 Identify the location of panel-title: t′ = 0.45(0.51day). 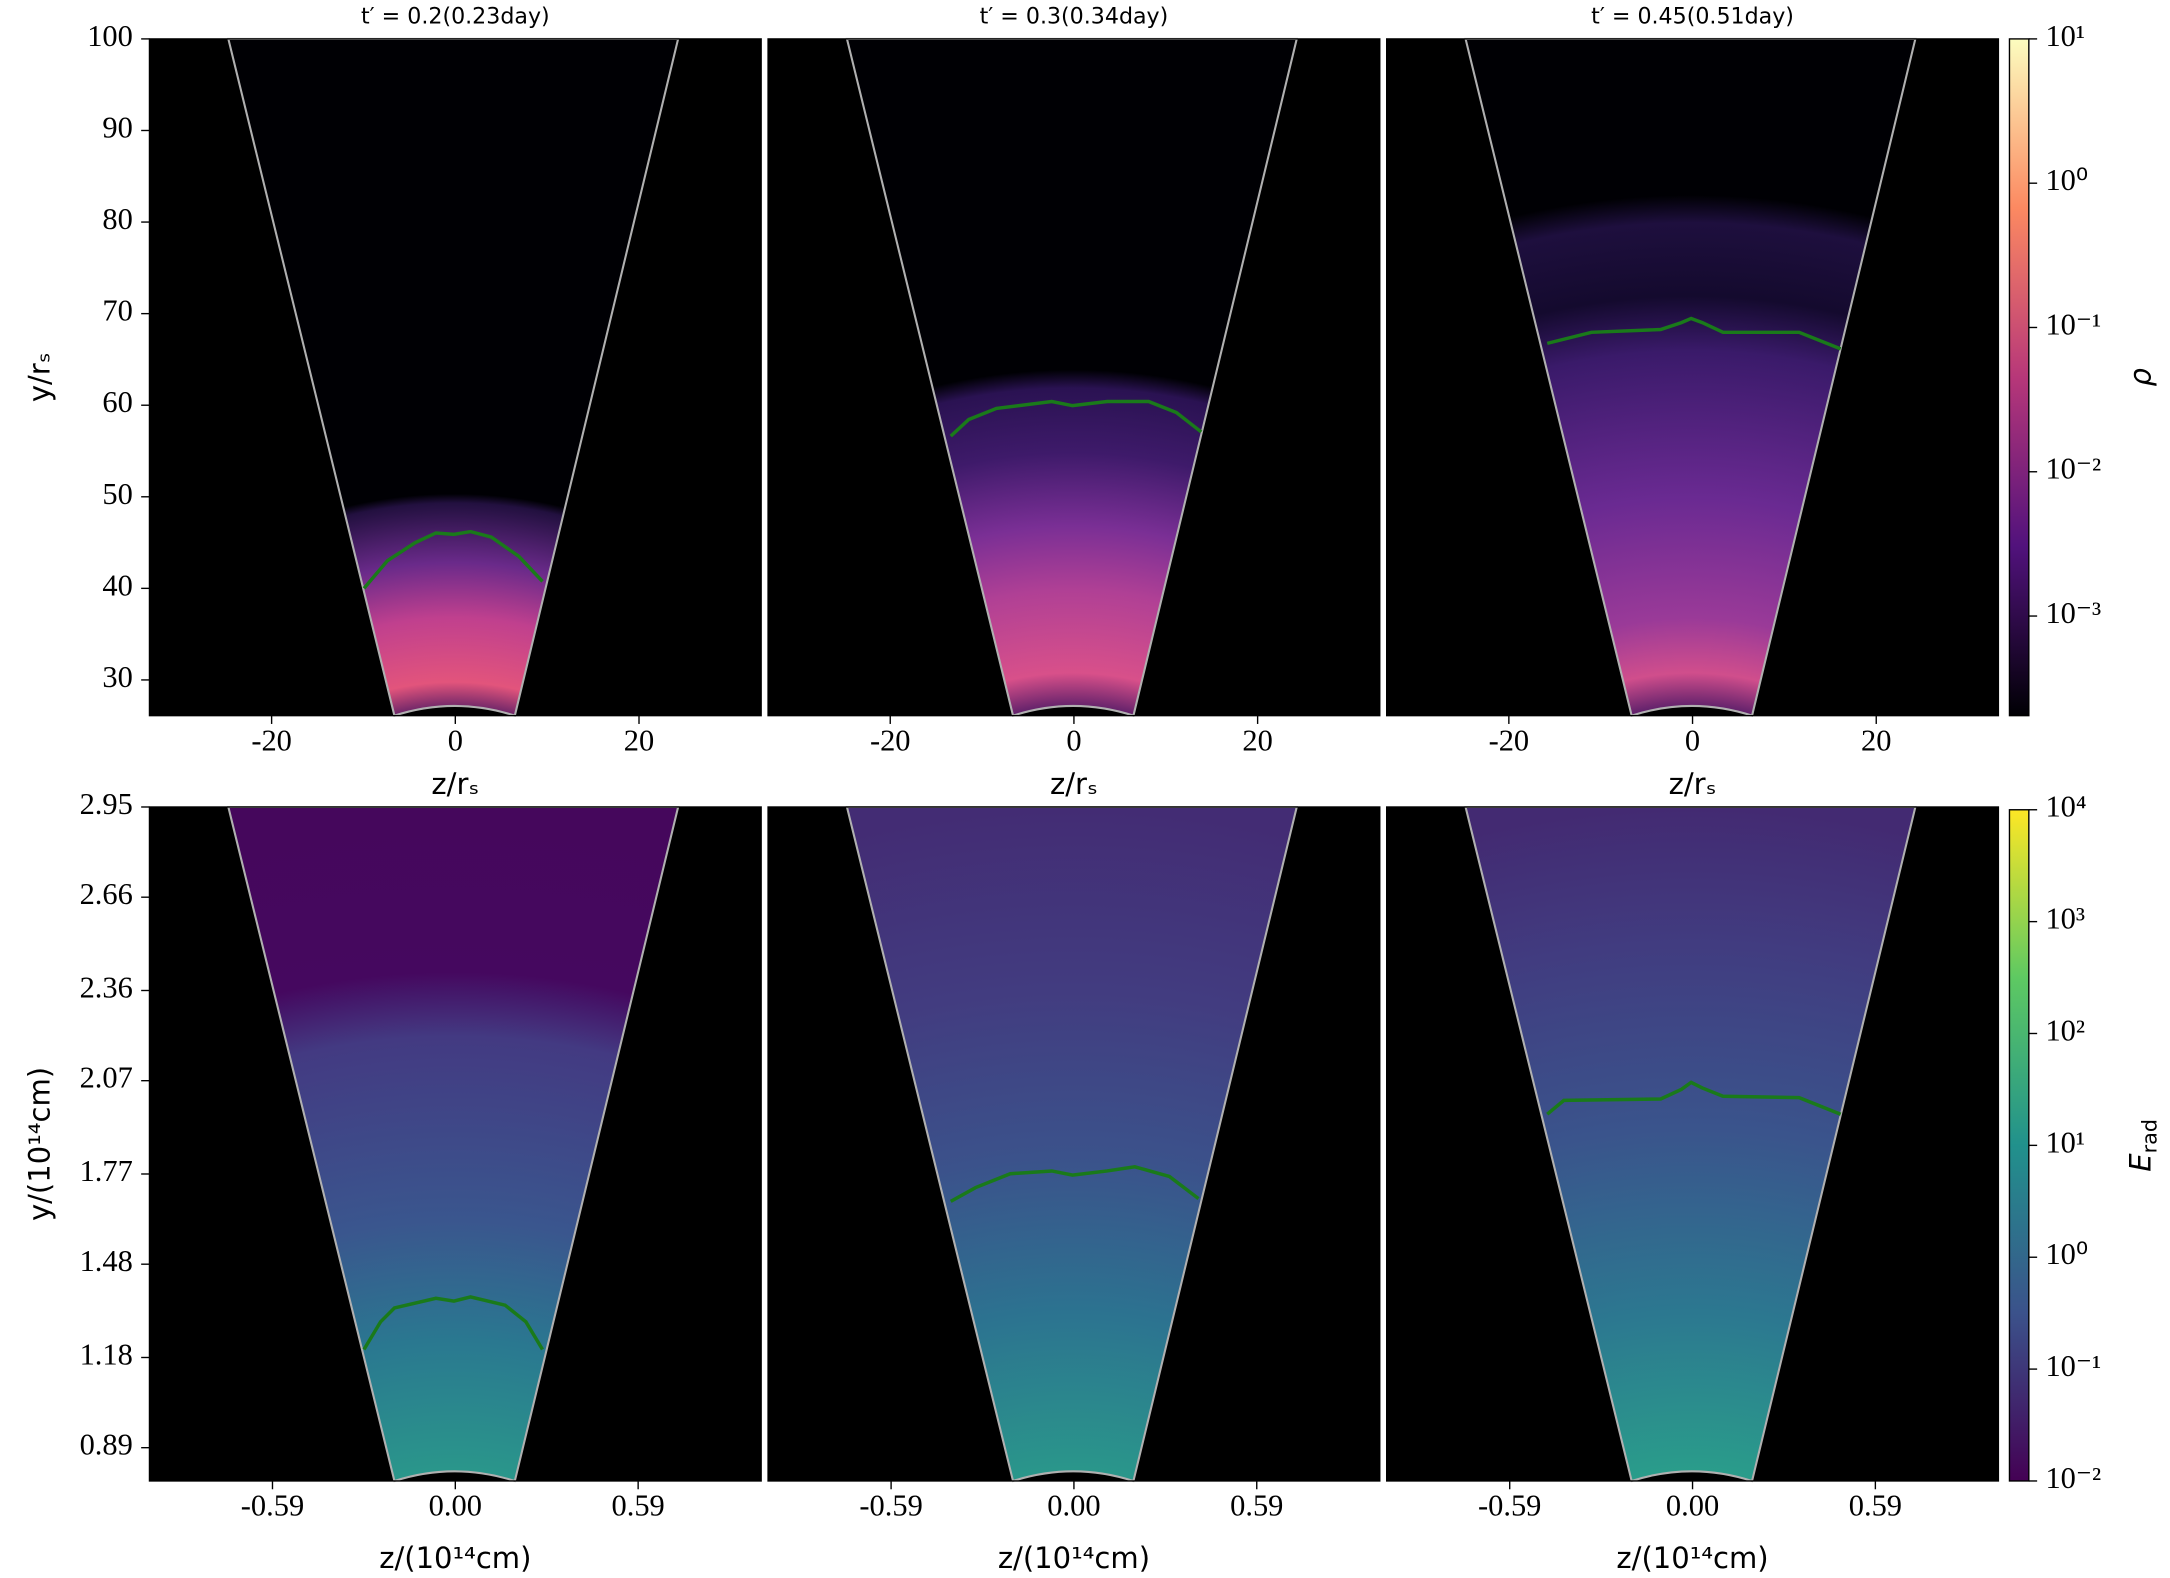
(1692, 16).